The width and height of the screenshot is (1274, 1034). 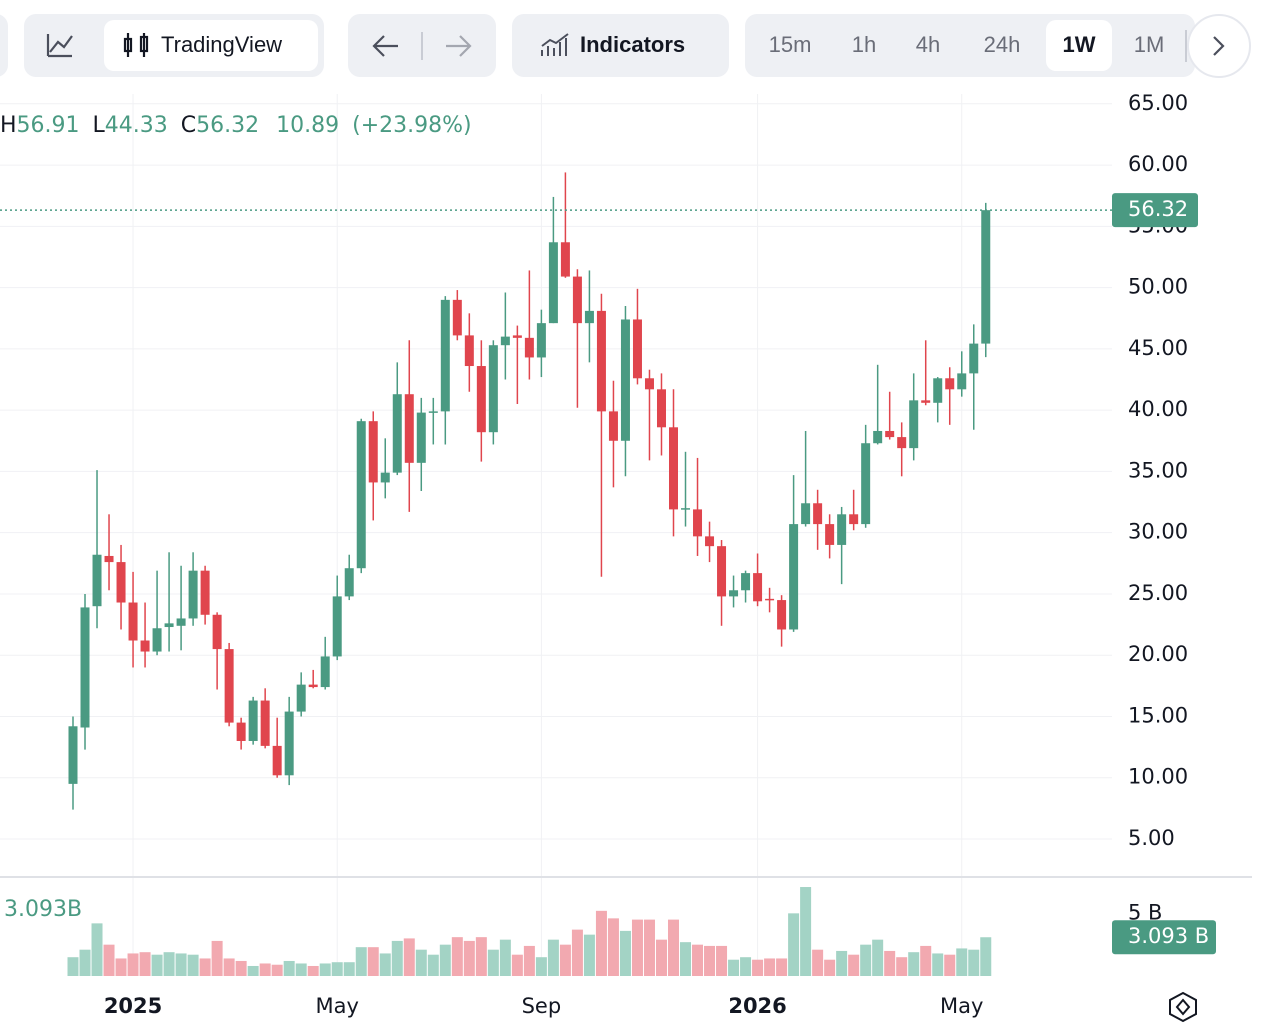 I want to click on chart-style-label: TradingView, so click(x=221, y=44).